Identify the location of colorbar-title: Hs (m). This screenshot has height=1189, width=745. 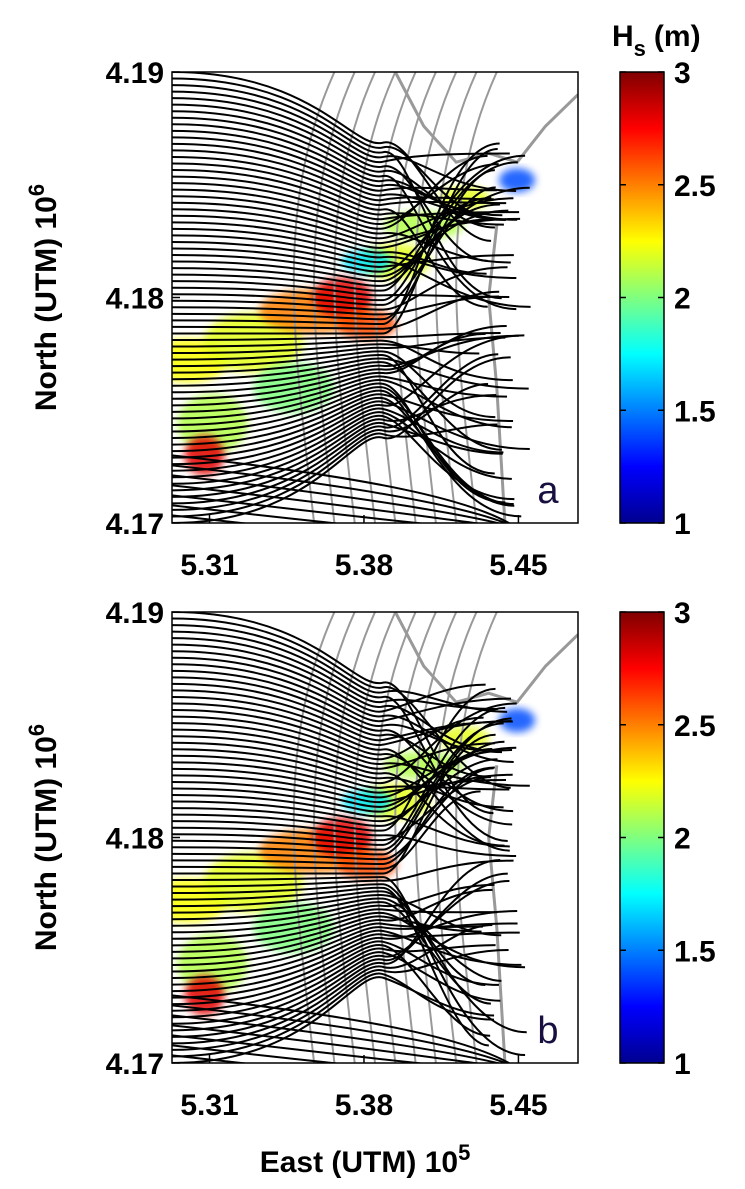
(656, 40).